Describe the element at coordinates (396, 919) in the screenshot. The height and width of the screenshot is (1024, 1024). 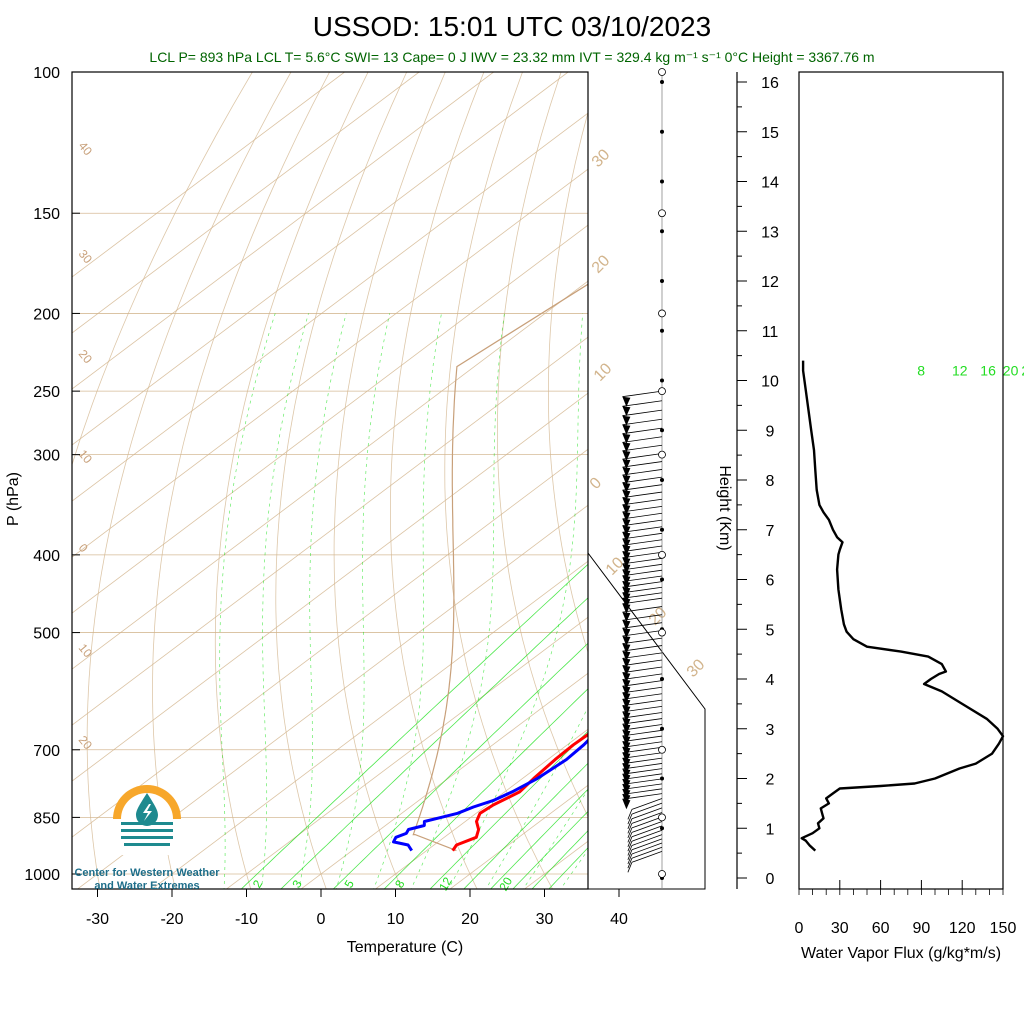
I see `x-tick-label: 10` at that location.